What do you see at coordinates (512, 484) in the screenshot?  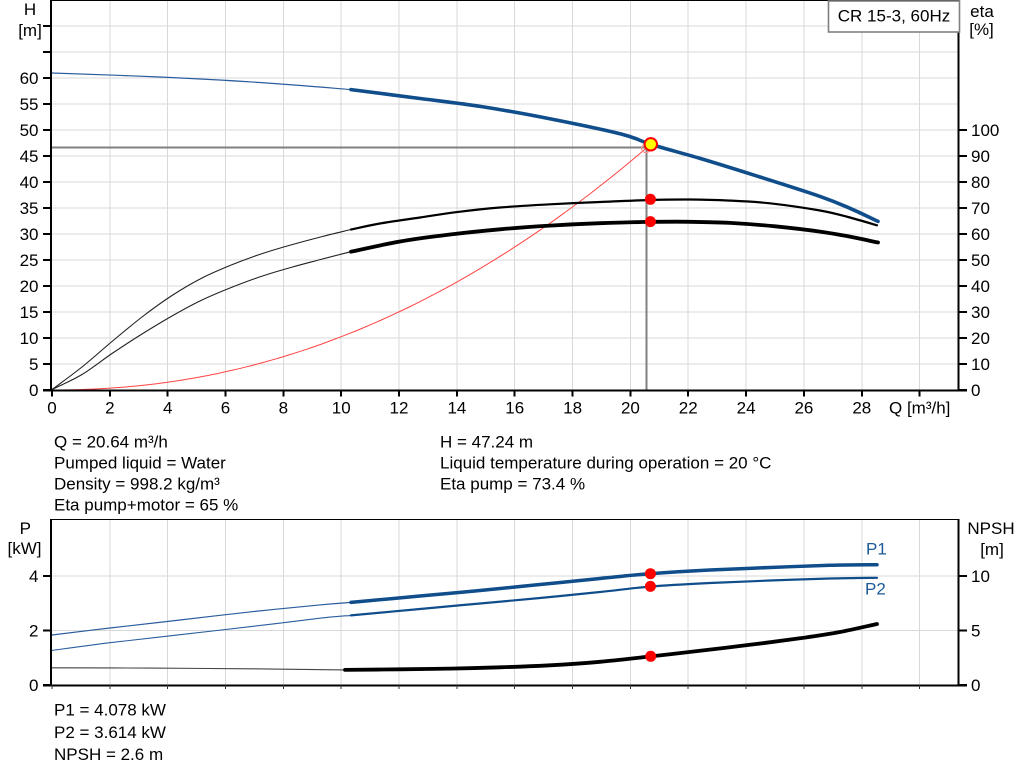 I see `svg-text: Eta pump = 73.4 %` at bounding box center [512, 484].